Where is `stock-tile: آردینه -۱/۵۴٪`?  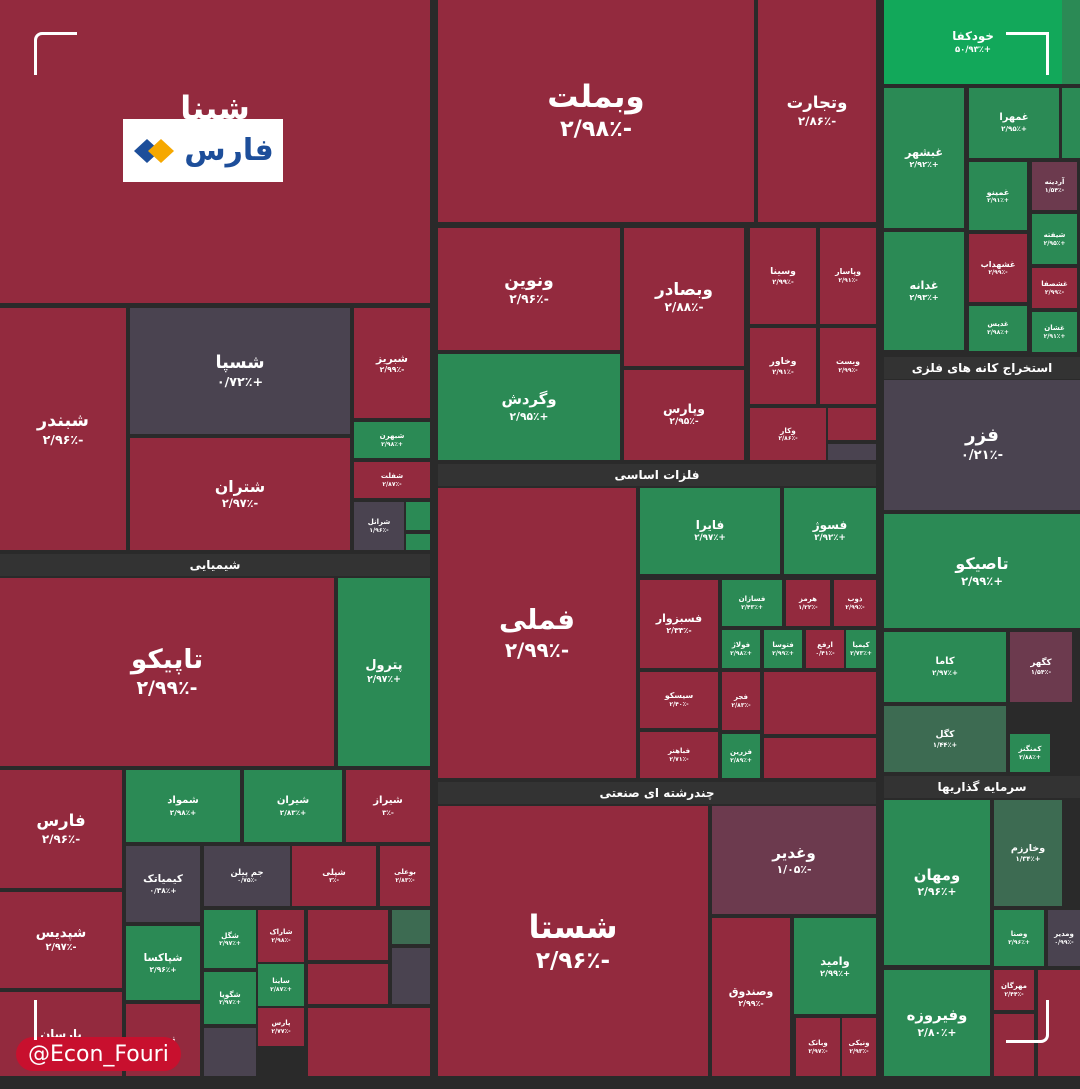
stock-tile: آردینه -۱/۵۴٪ is located at coordinates (1054, 186).